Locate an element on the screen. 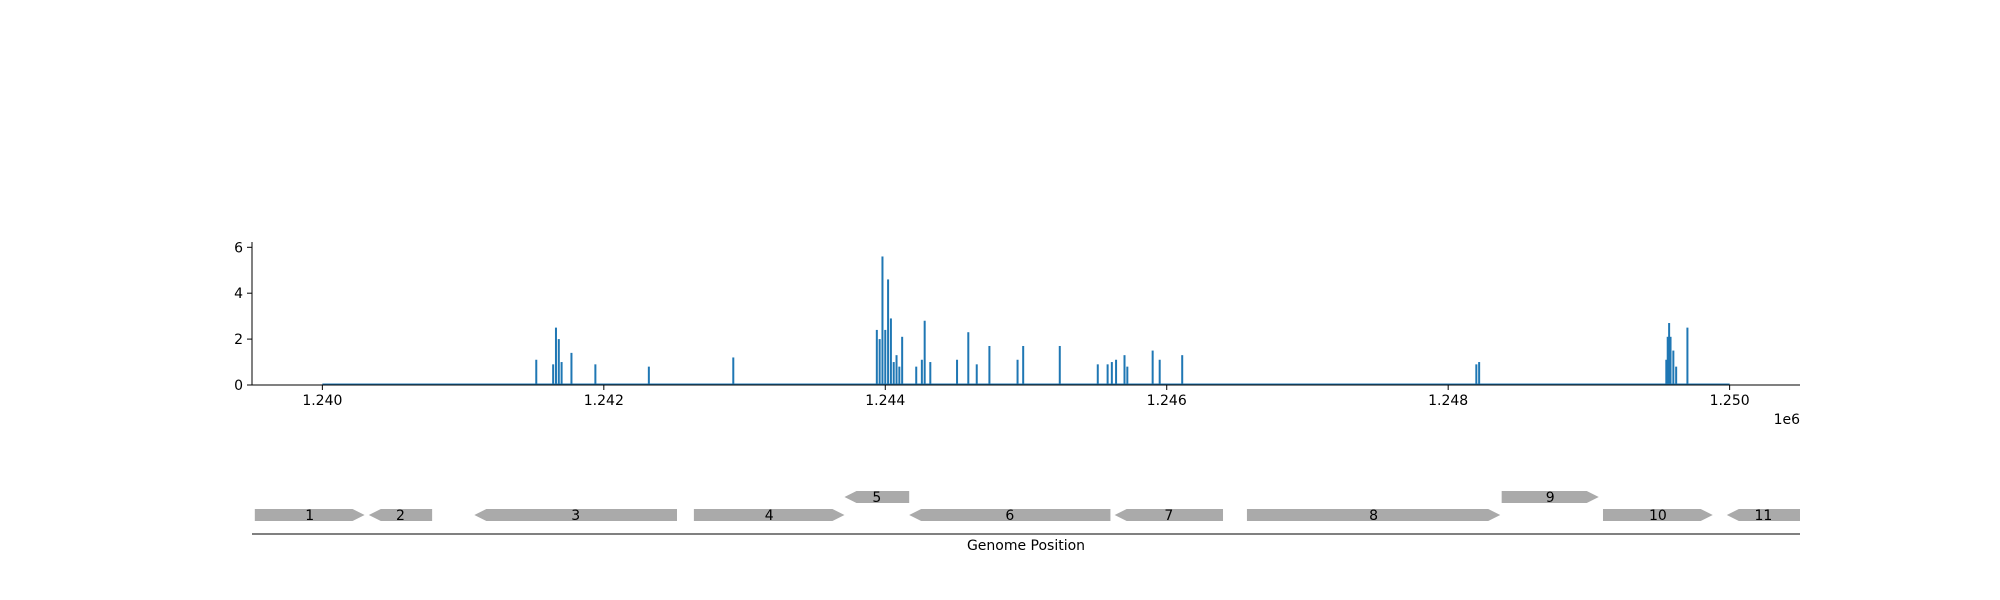 The height and width of the screenshot is (600, 2000). y-tick-label: 4 is located at coordinates (238, 294).